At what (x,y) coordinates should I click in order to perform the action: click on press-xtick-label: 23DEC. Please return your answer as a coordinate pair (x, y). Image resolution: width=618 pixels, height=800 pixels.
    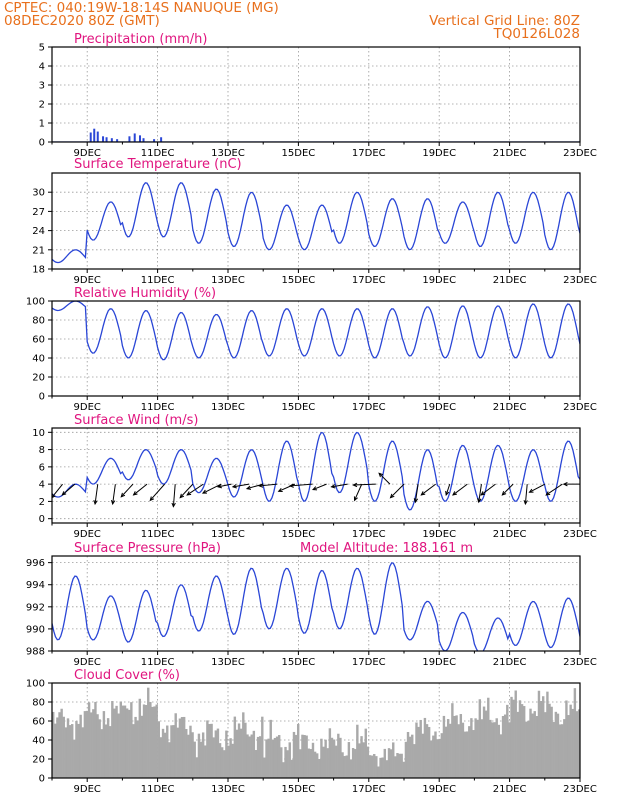
    Looking at the image, I should click on (580, 662).